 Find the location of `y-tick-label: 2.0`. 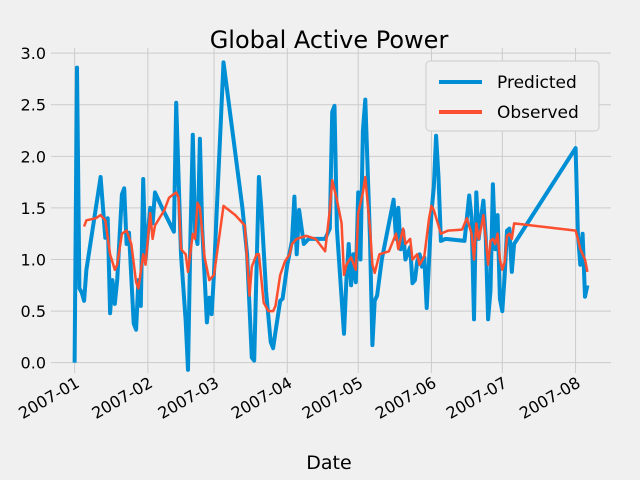

y-tick-label: 2.0 is located at coordinates (33, 156).